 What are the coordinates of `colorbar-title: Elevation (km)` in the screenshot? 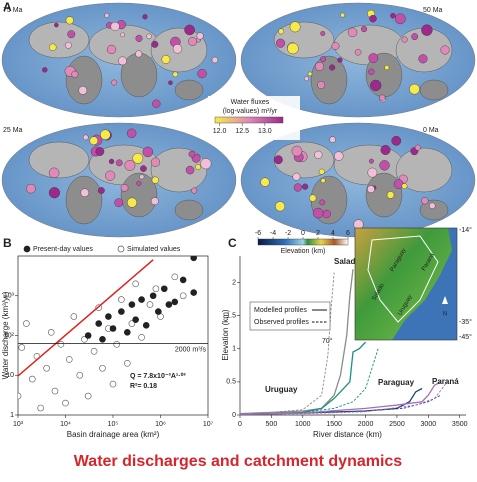 It's located at (303, 251).